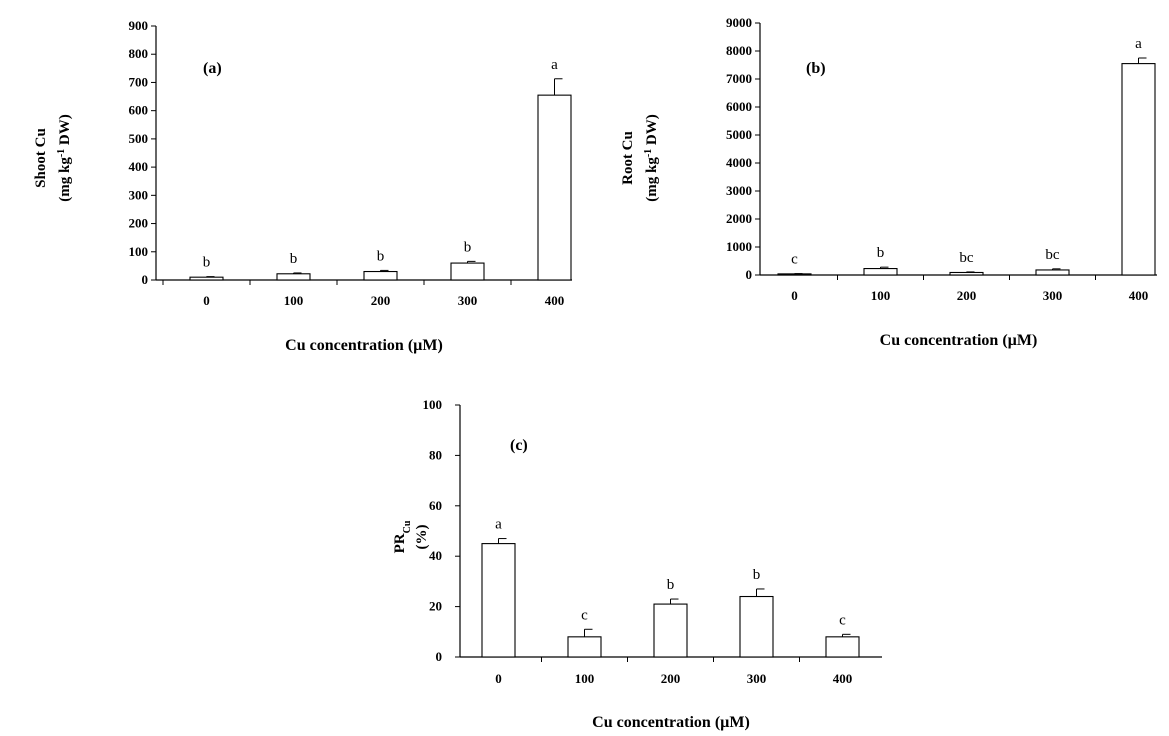 The image size is (1169, 736). What do you see at coordinates (294, 259) in the screenshot?
I see `panel-a-sig-letter-100: b` at bounding box center [294, 259].